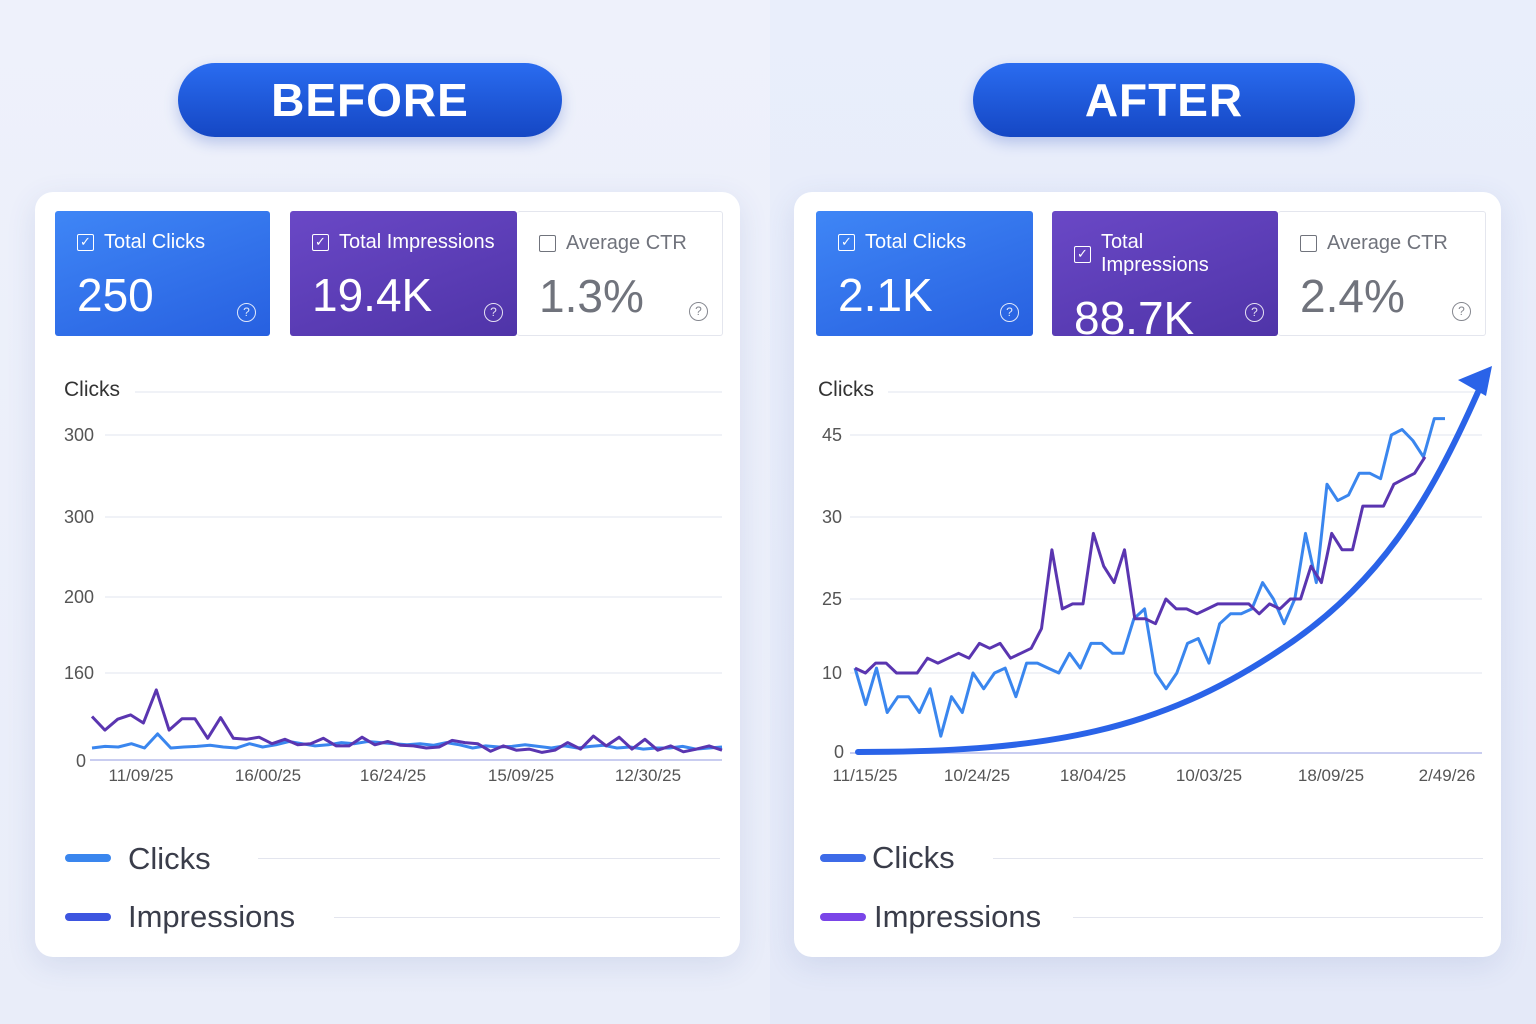  I want to click on x-tick: 10/24/25, so click(977, 775).